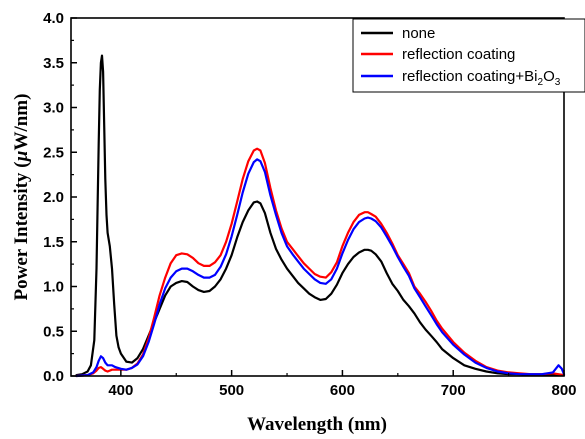 The height and width of the screenshot is (439, 585). I want to click on x-tick-label: 400, so click(120, 390).